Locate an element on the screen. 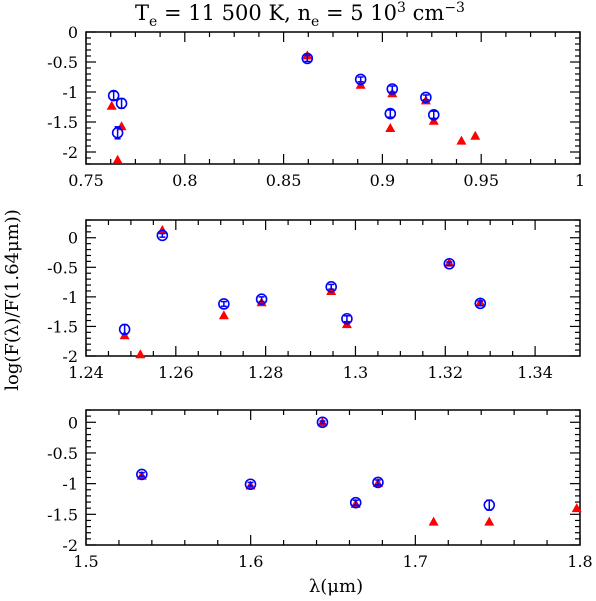  x-tick-label: 1.7 is located at coordinates (415, 561).